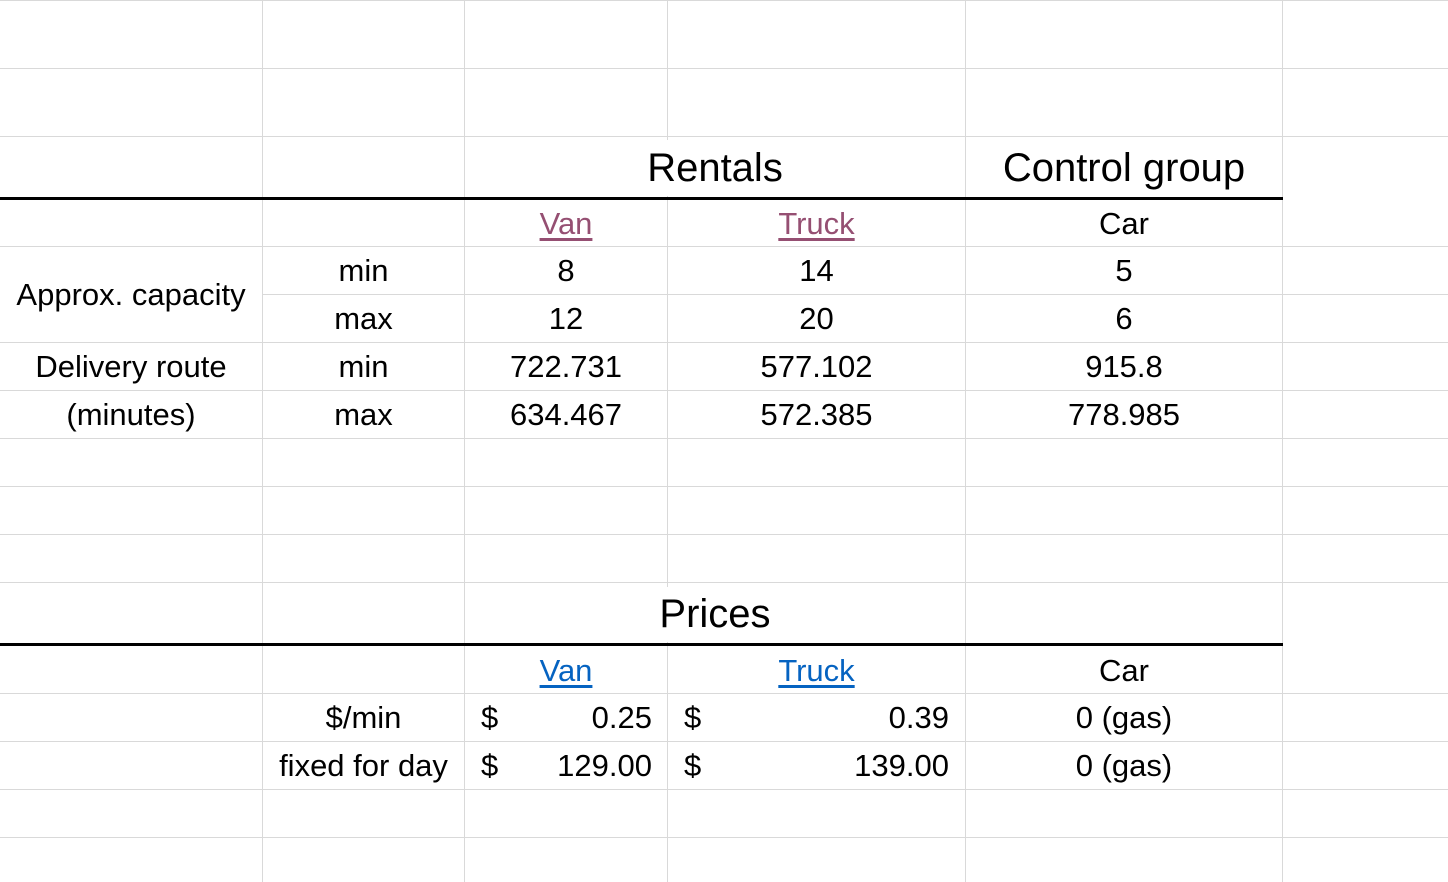 The image size is (1448, 882). Describe the element at coordinates (566, 366) in the screenshot. I see `van-route-min: 722.731` at that location.